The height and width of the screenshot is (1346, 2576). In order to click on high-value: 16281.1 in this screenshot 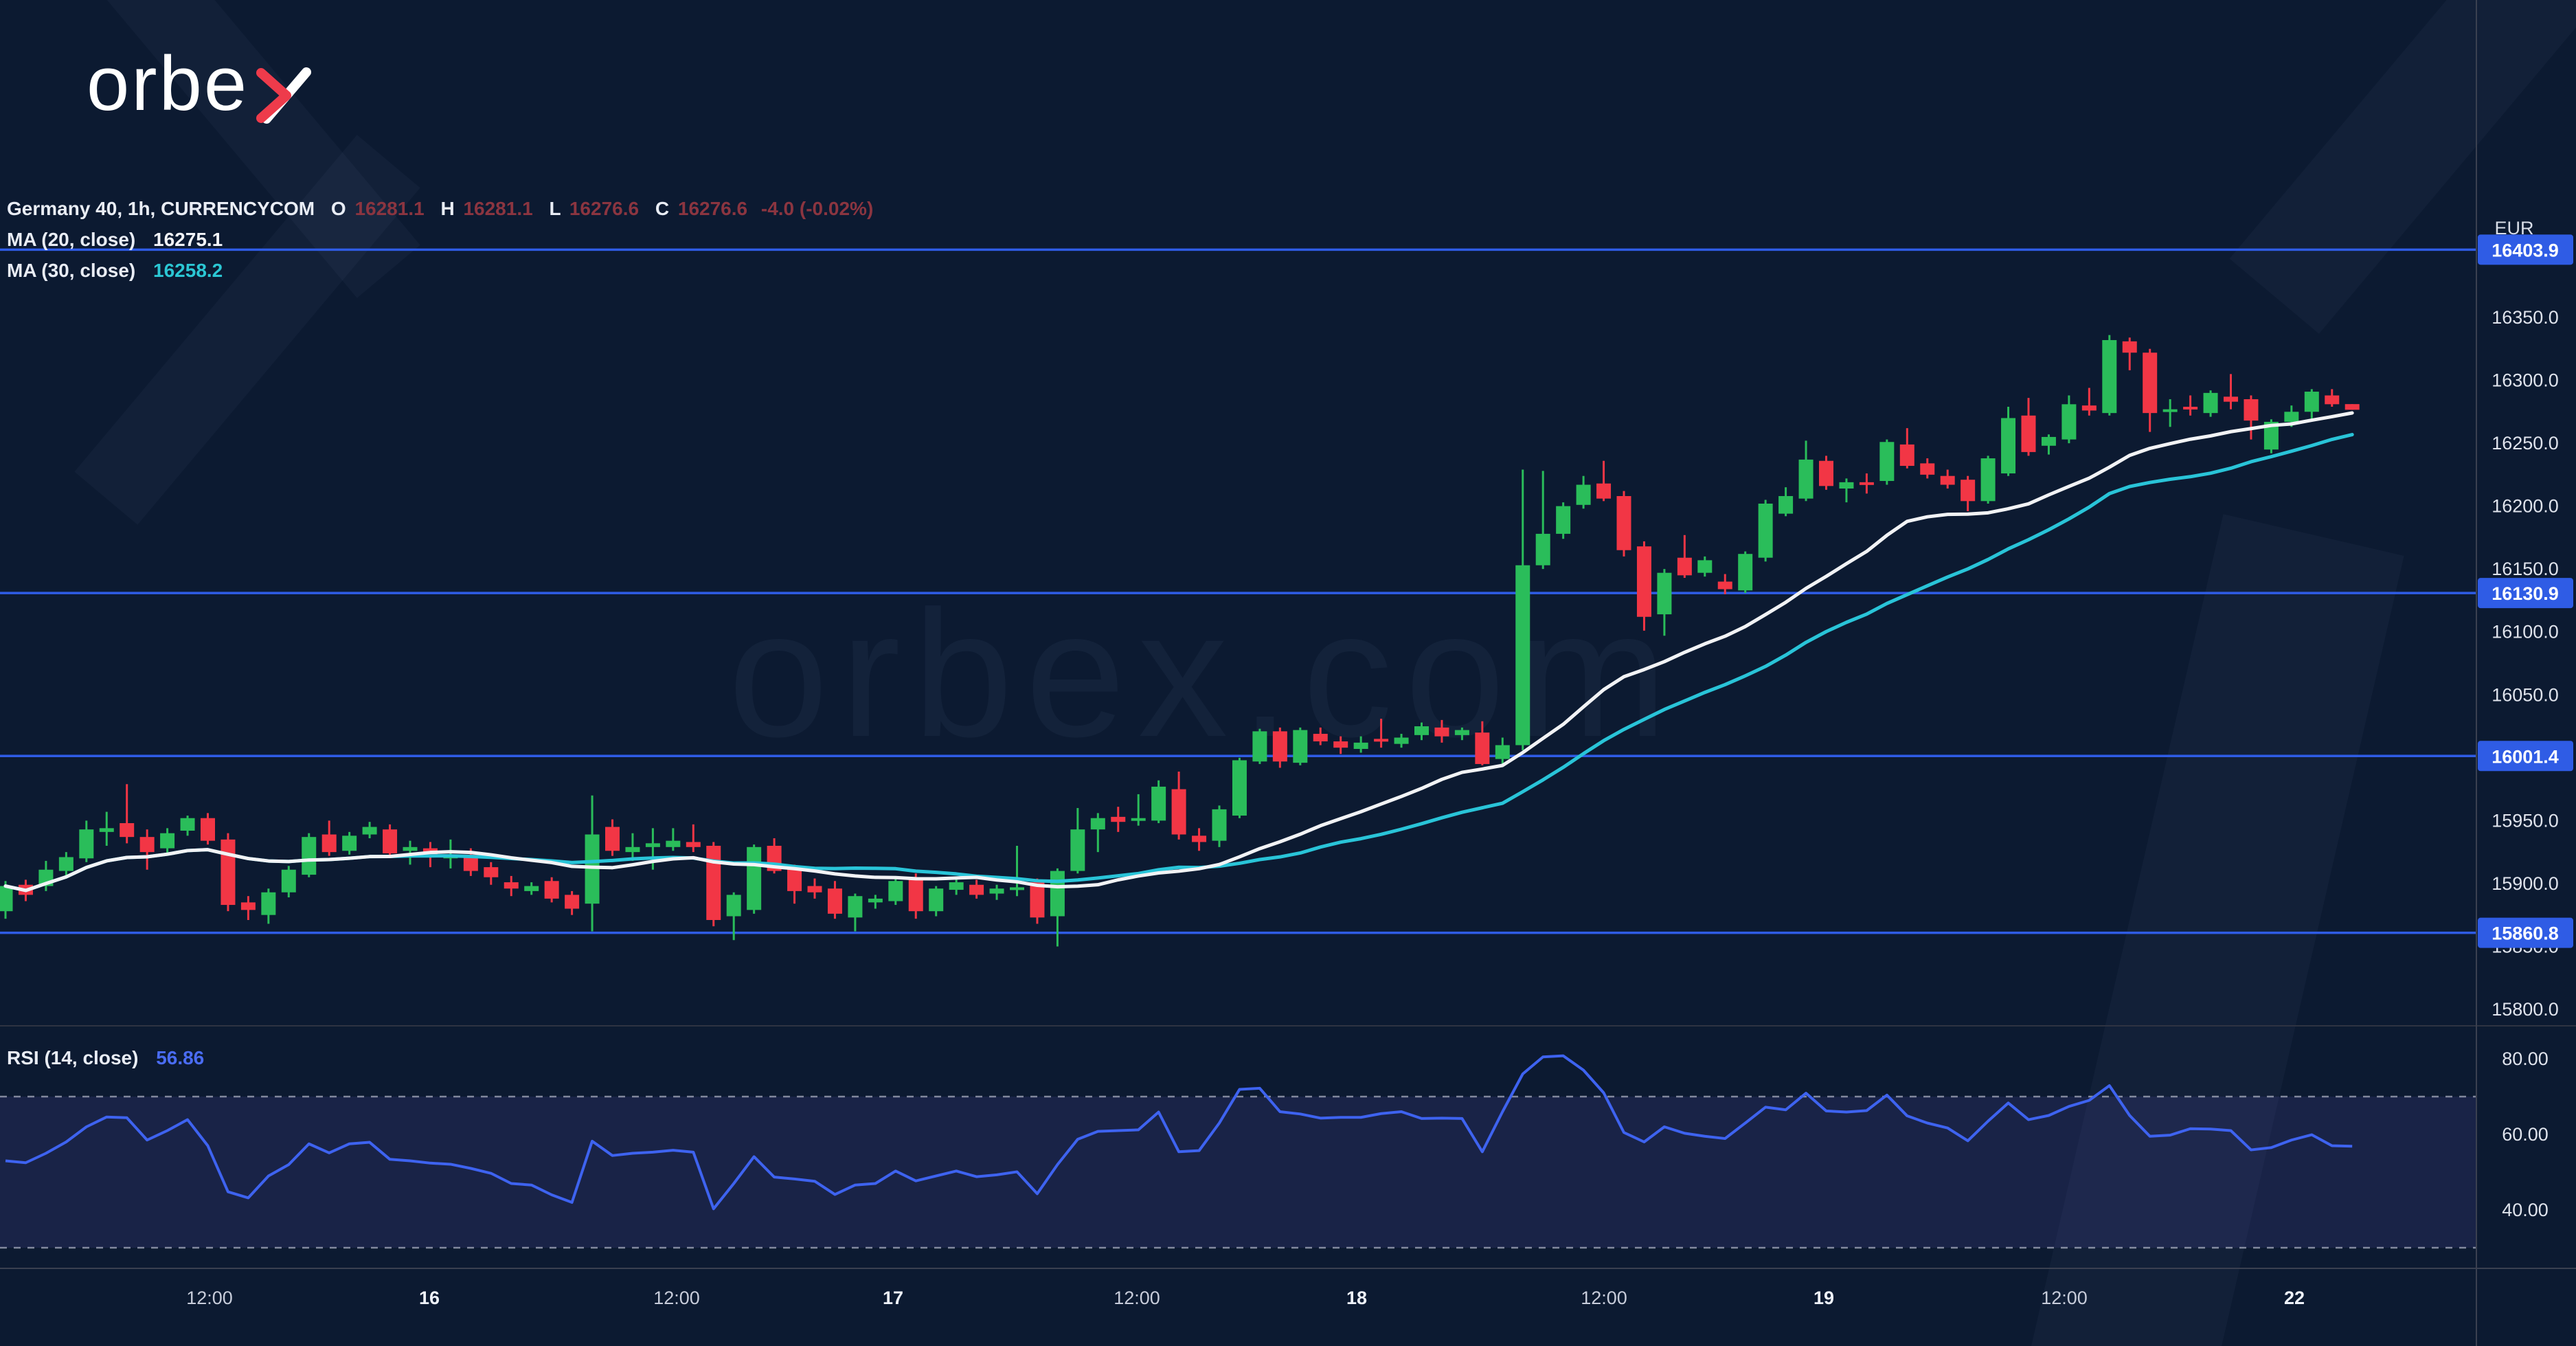, I will do `click(498, 208)`.